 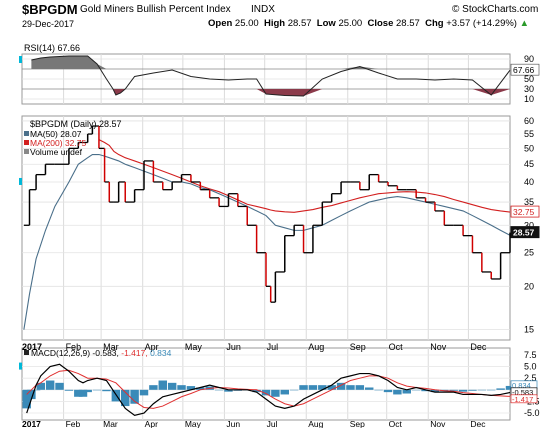 I want to click on ma200-last-box, so click(x=525, y=211).